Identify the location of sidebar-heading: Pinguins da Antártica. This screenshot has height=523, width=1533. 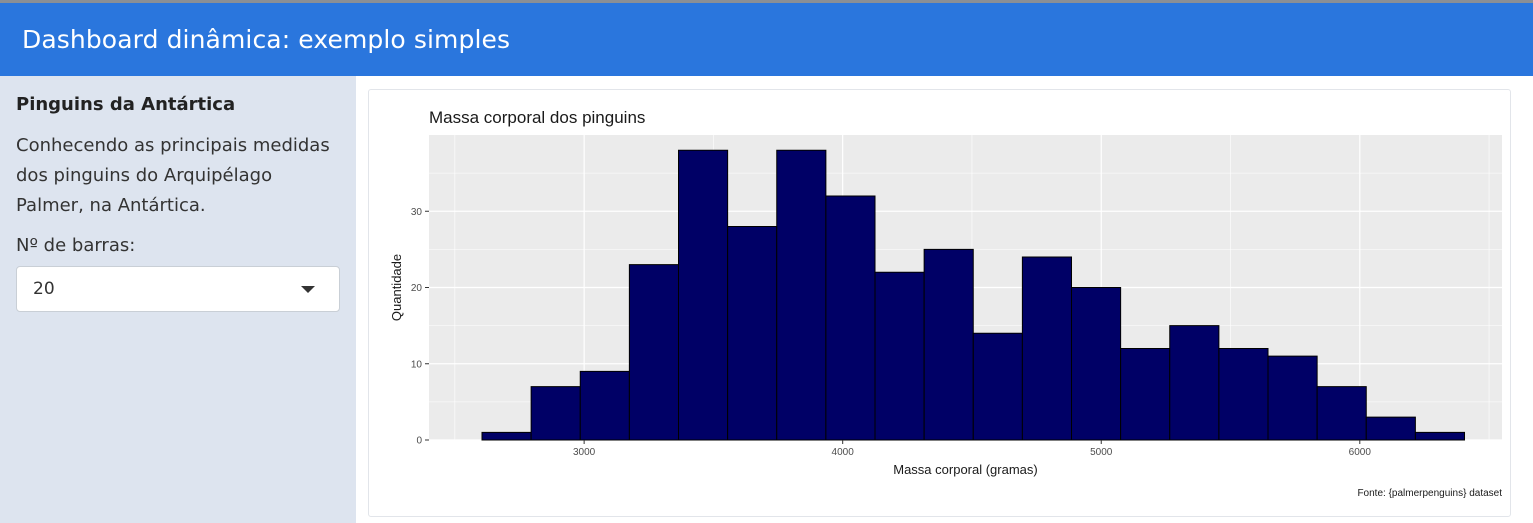
(126, 104).